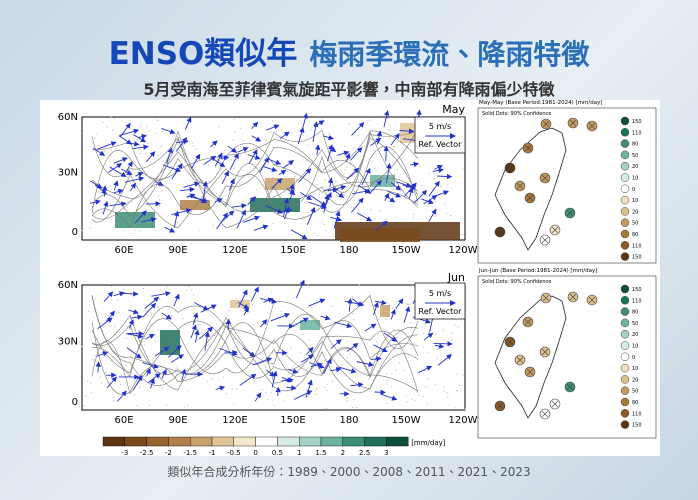 This screenshot has height=500, width=698. Describe the element at coordinates (635, 347) in the screenshot. I see `legend-label: 10` at that location.